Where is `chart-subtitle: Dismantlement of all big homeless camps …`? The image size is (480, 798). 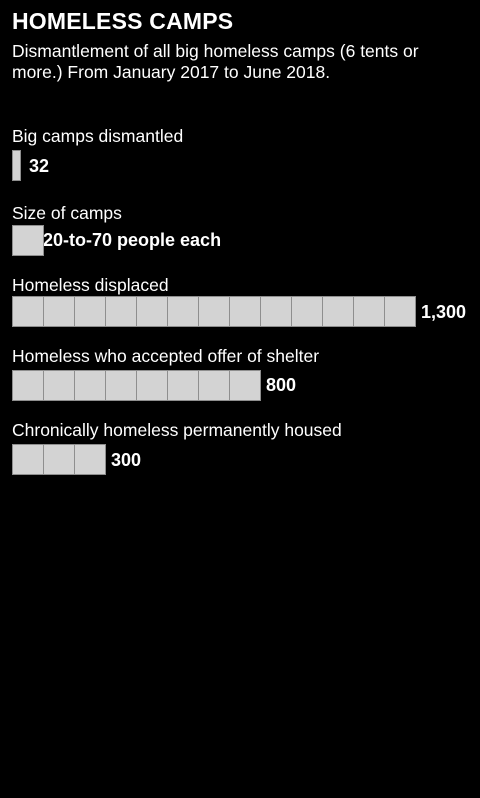 chart-subtitle: Dismantlement of all big homeless camps … is located at coordinates (215, 61).